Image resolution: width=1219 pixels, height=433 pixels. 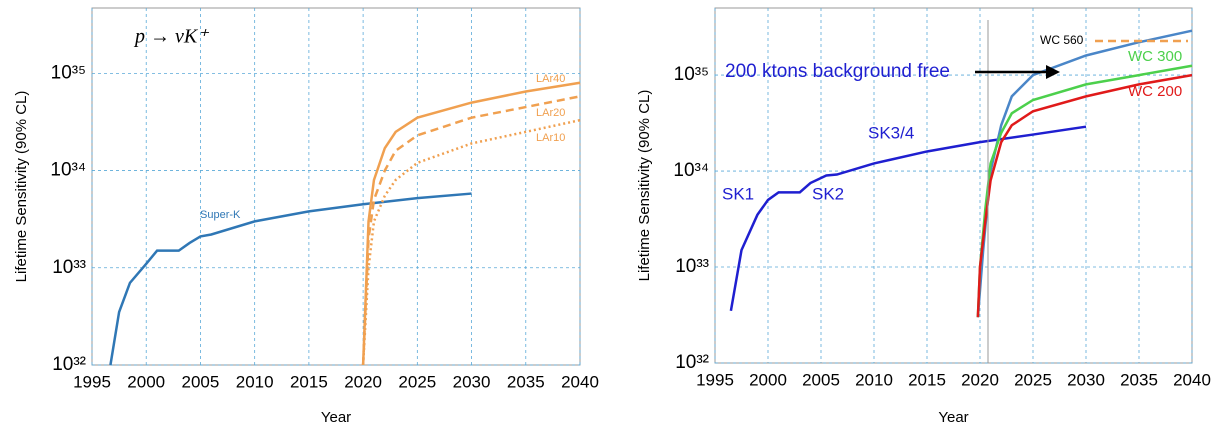 What do you see at coordinates (828, 193) in the screenshot?
I see `annotation: SK2` at bounding box center [828, 193].